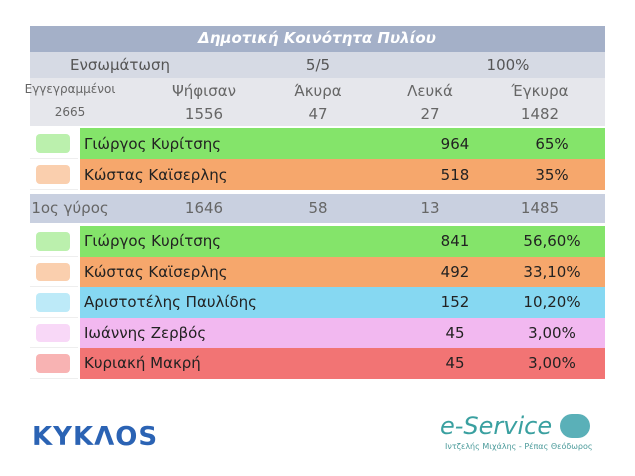  I want to click on turnout-label: Άκυρα, so click(318, 91).